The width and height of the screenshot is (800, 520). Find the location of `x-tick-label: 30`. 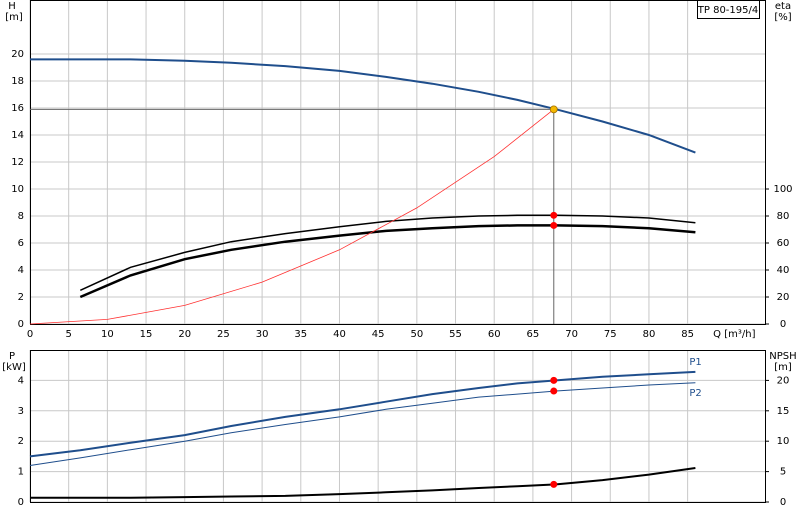

x-tick-label: 30 is located at coordinates (262, 334).